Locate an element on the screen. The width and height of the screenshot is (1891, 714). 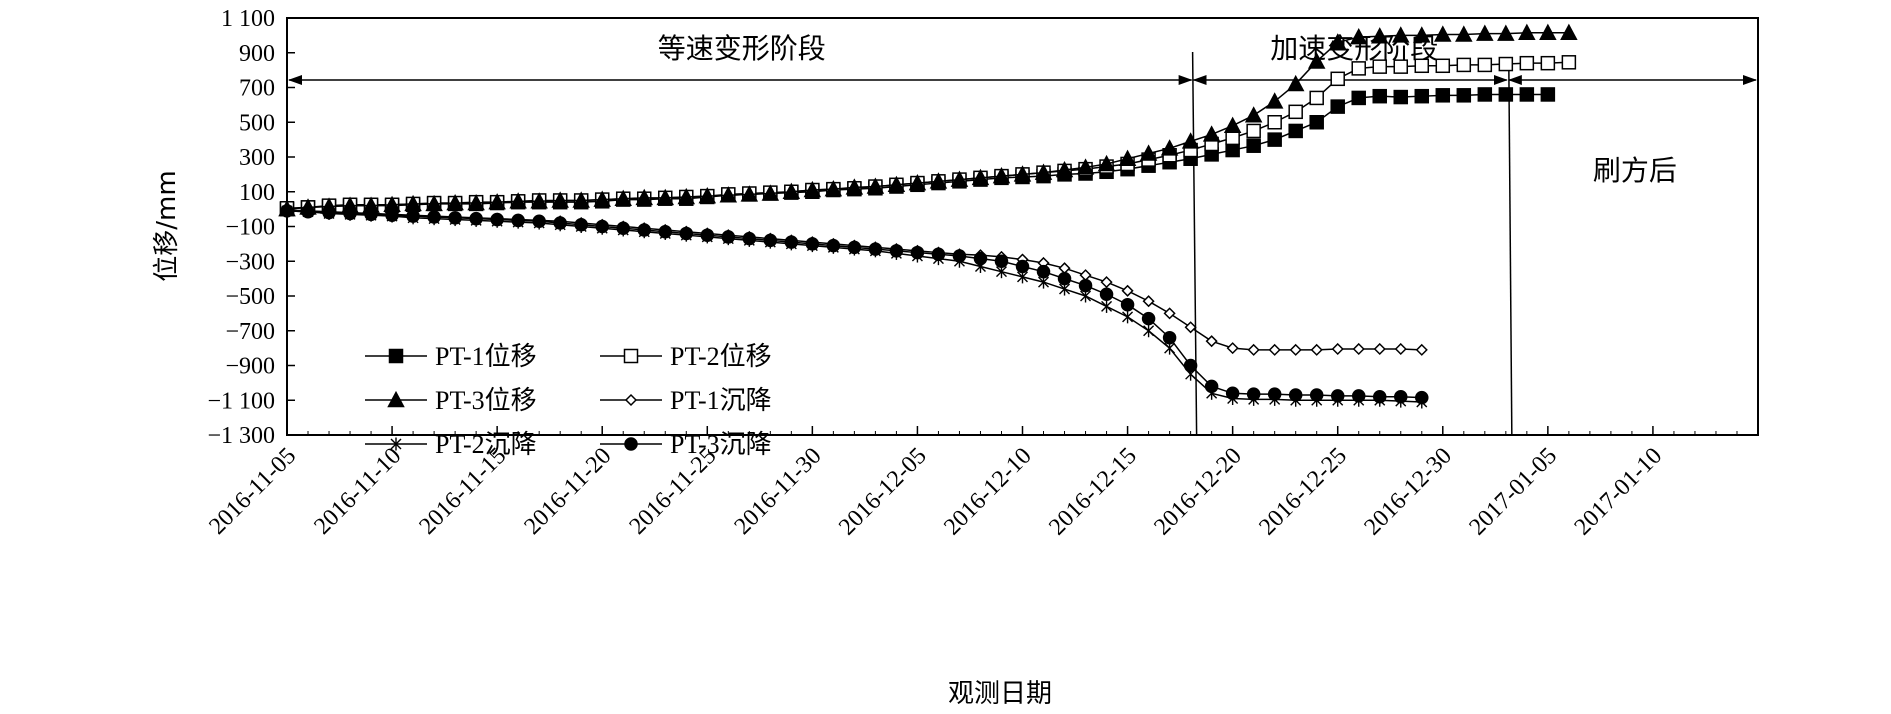
x-tick-label: 2016-12-10 is located at coordinates (988, 492).